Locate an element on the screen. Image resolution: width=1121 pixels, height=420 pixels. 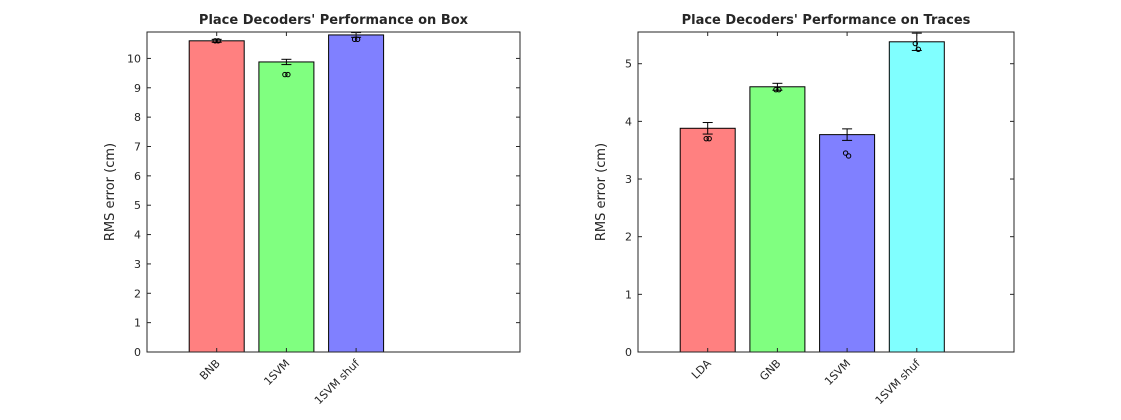
x-tick-label: LDA is located at coordinates (701, 369).